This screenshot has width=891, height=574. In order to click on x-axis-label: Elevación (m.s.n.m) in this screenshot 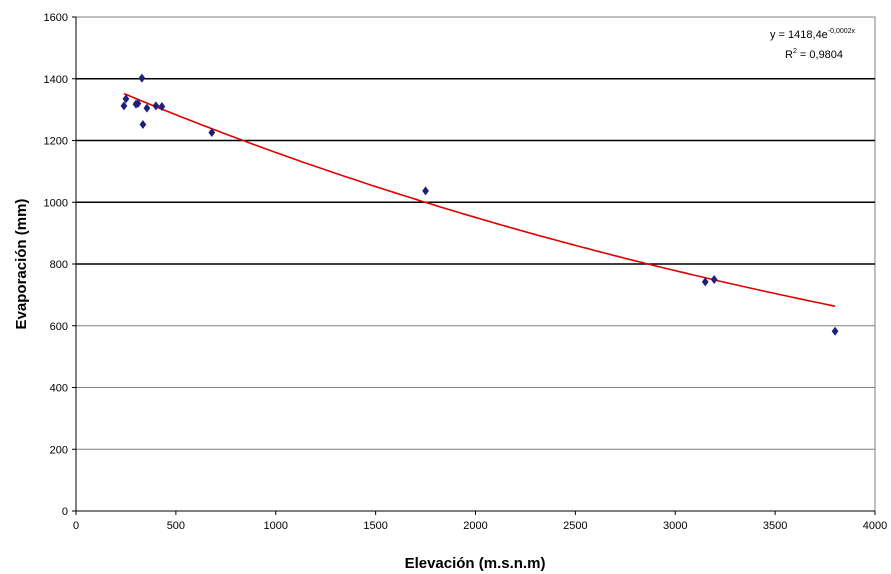, I will do `click(475, 563)`.